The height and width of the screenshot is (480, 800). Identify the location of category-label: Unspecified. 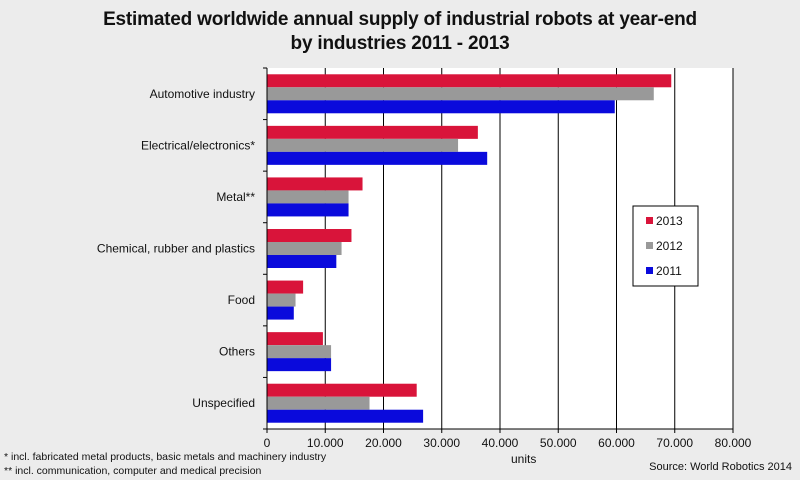
(223, 403).